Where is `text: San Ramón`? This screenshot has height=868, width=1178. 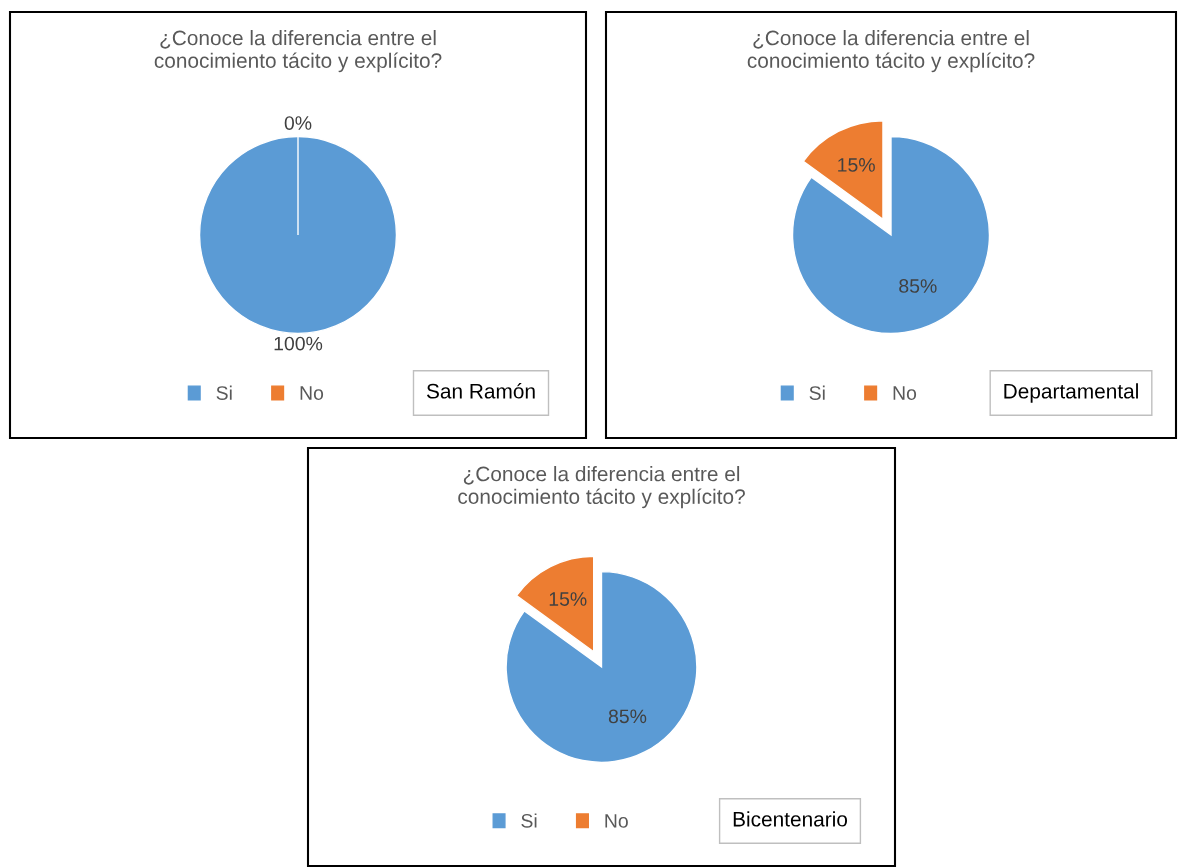
text: San Ramón is located at coordinates (480, 391).